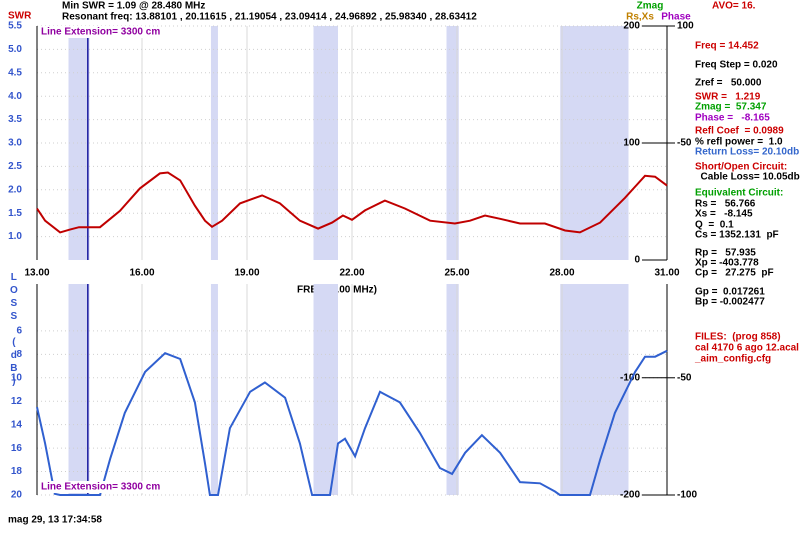 The width and height of the screenshot is (800, 533). What do you see at coordinates (15, 213) in the screenshot?
I see `y-tick-label: 1.5` at bounding box center [15, 213].